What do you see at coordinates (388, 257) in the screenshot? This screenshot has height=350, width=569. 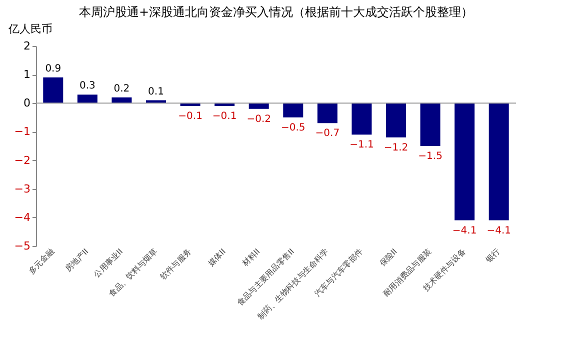 I see `x-tick-label: 保险II` at bounding box center [388, 257].